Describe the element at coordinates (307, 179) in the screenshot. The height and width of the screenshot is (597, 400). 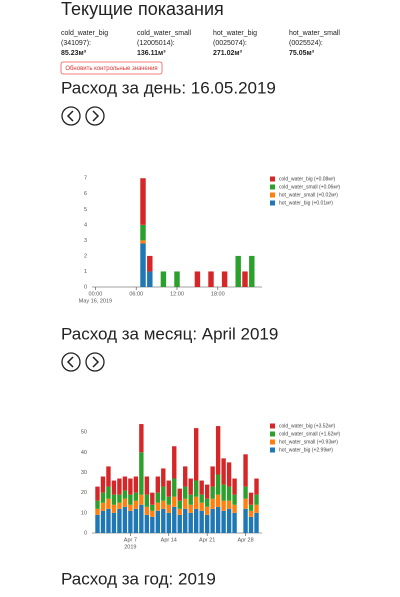
I see `legend-label: cold_water_big (+0.08м³)` at that location.